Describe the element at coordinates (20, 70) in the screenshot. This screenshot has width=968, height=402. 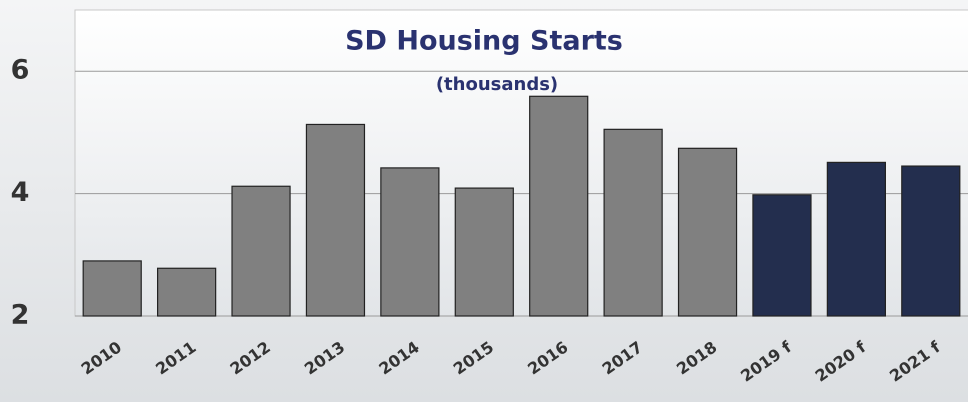
I see `y-tick-label: 6` at that location.